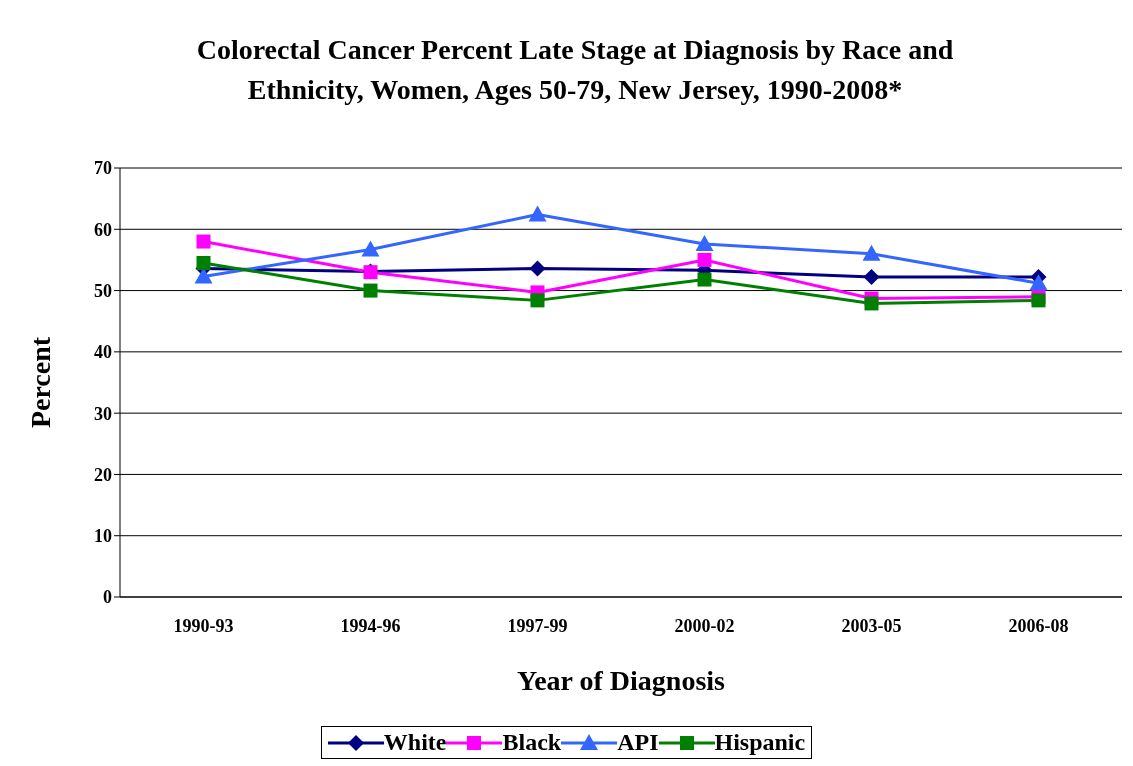 Image resolution: width=1133 pixels, height=766 pixels. What do you see at coordinates (638, 742) in the screenshot?
I see `legend-label: API` at bounding box center [638, 742].